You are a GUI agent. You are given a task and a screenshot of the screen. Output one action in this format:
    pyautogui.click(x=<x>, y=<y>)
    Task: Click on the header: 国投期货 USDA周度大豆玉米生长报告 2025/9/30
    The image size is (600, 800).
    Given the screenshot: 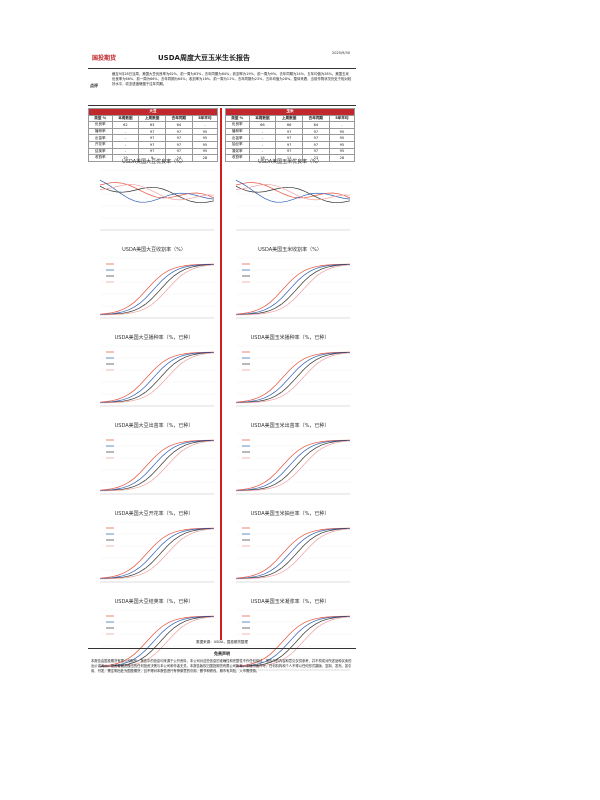 What is the action you would take?
    pyautogui.click(x=222, y=58)
    